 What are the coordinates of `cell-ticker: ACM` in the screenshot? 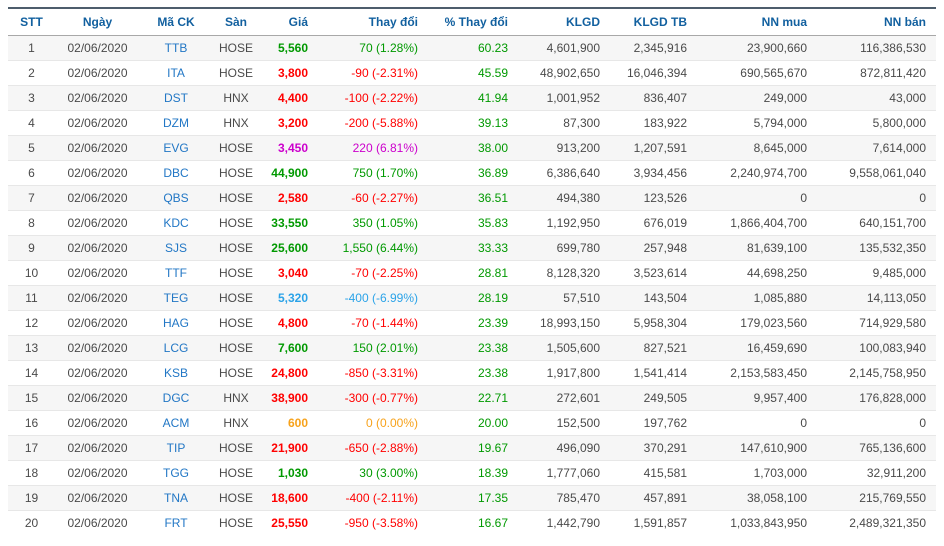 It's located at (176, 423).